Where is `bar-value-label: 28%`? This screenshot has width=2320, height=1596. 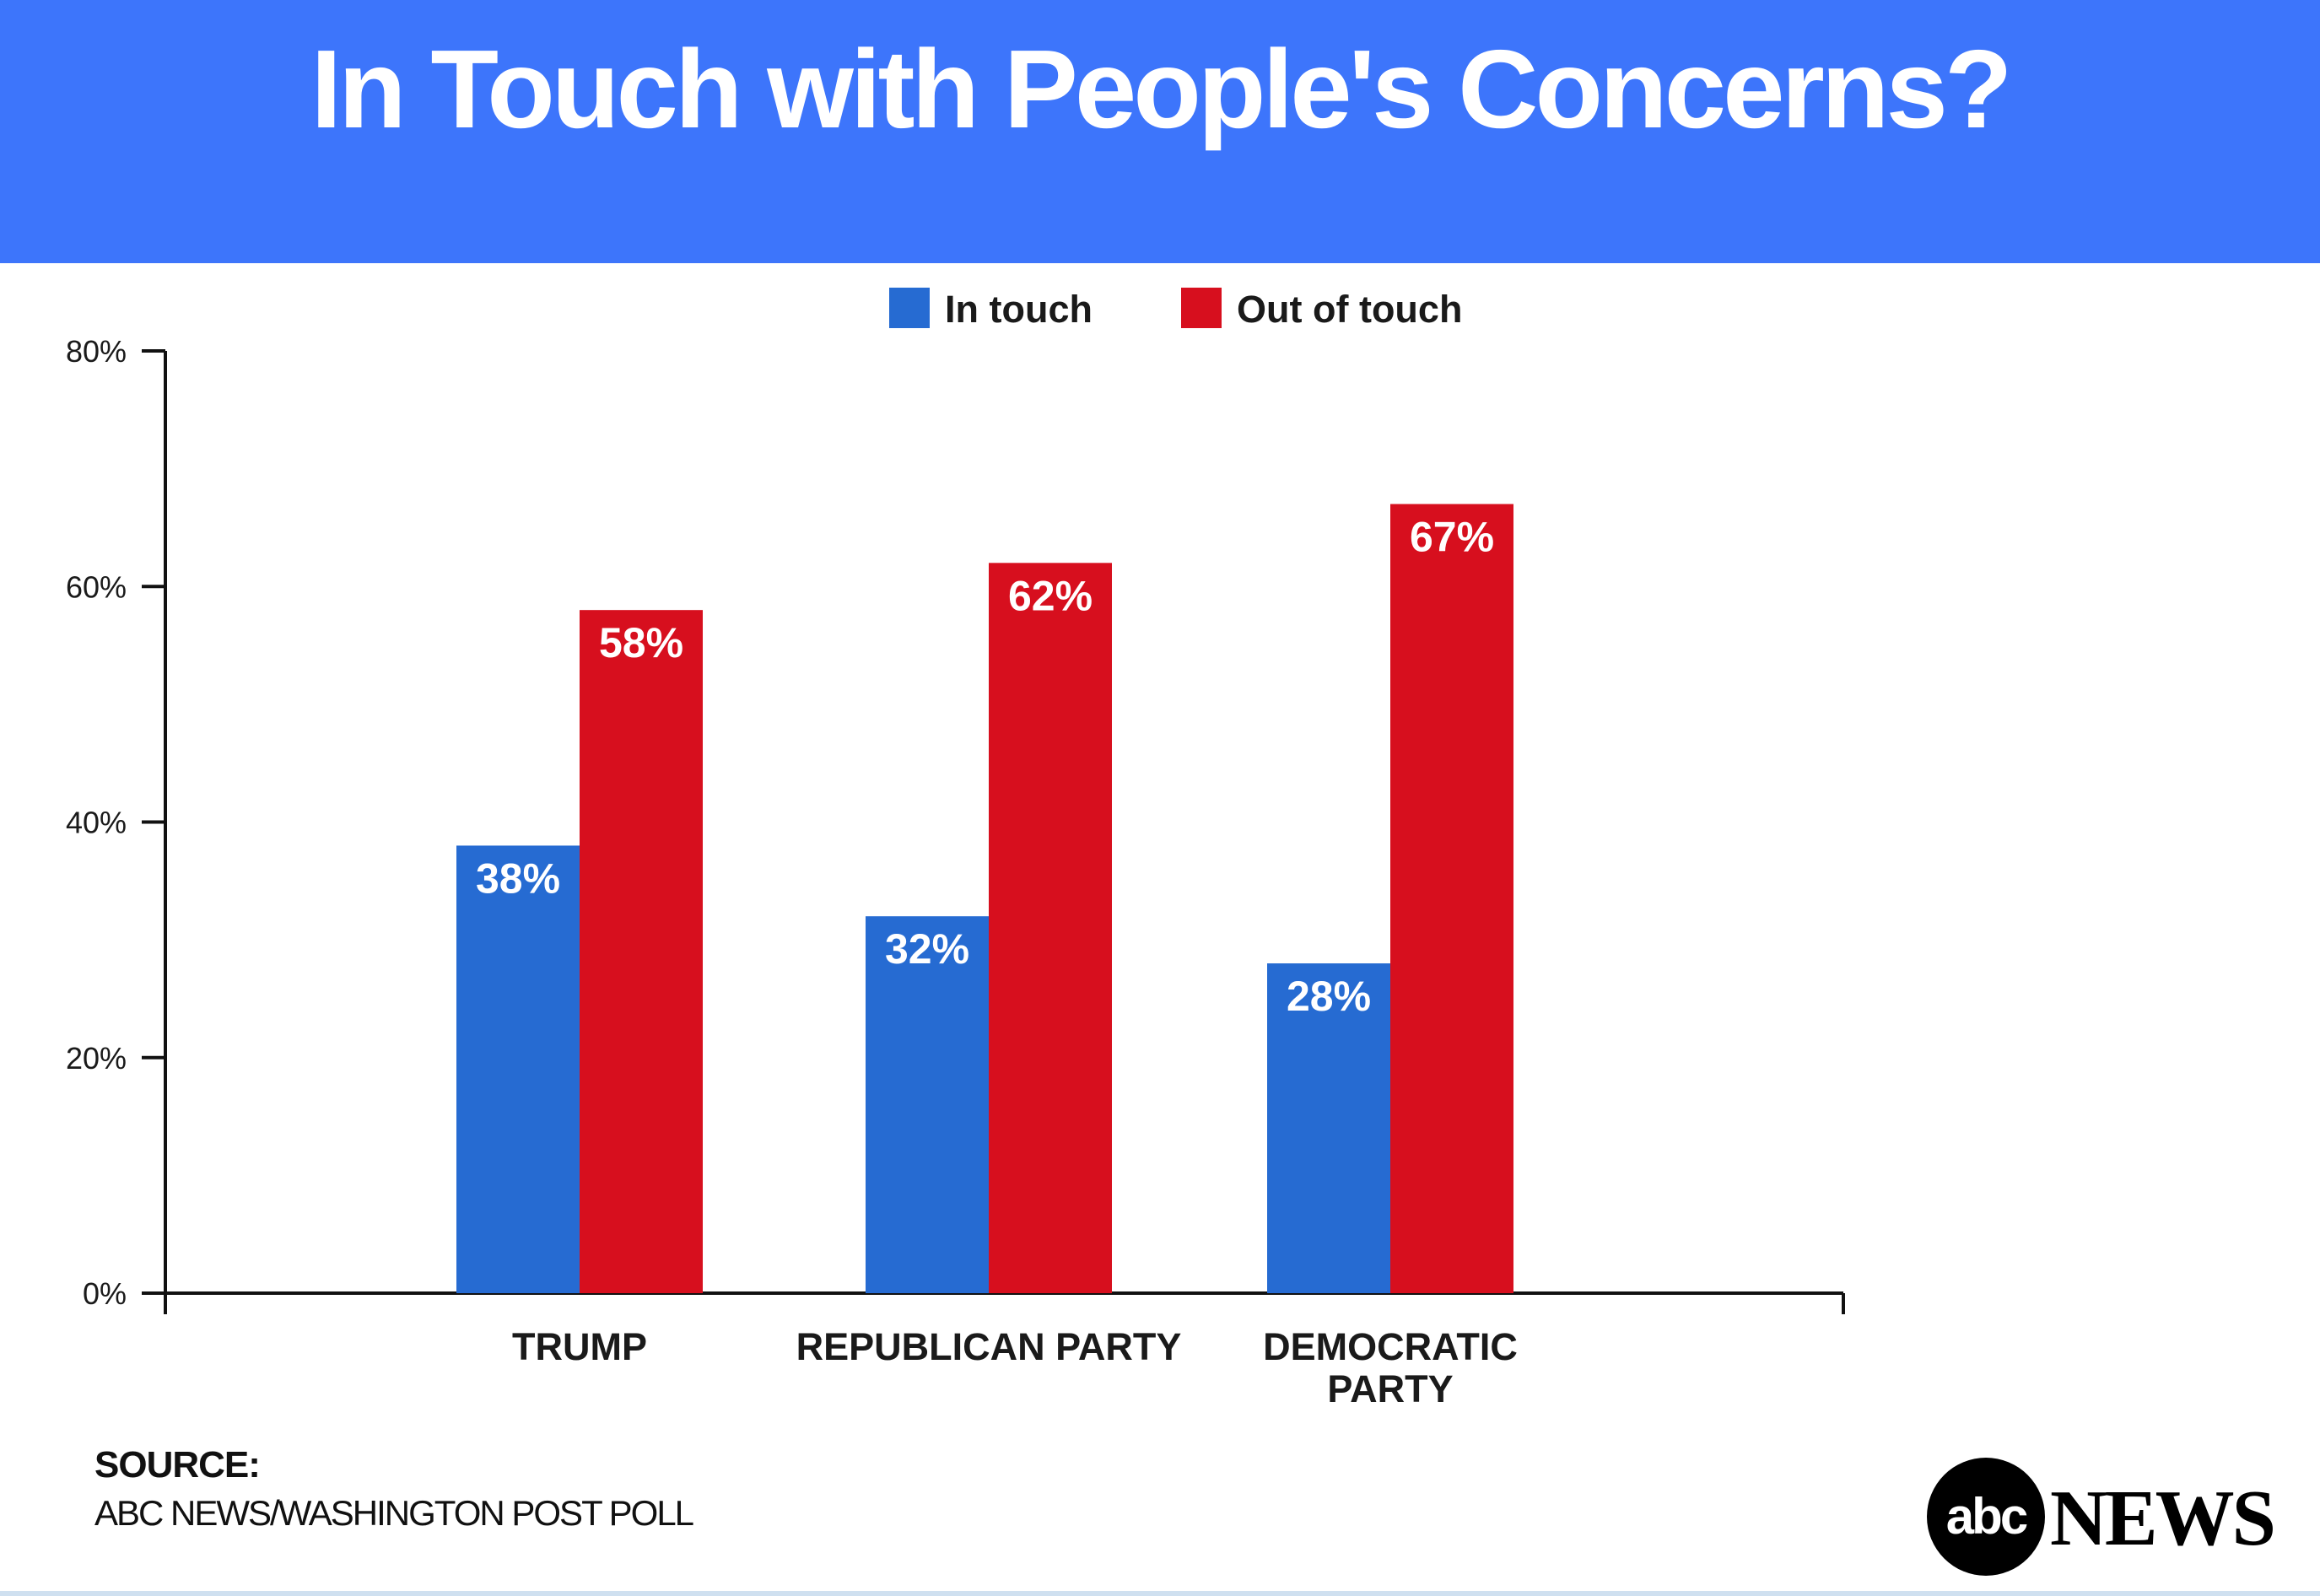 bar-value-label: 28% is located at coordinates (1329, 997).